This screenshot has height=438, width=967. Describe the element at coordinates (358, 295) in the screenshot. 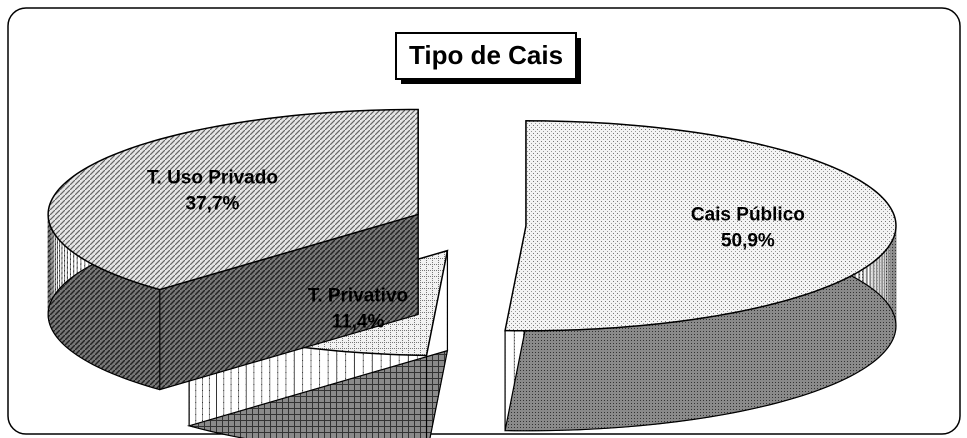

I see `slice-label: T. Privativo` at that location.